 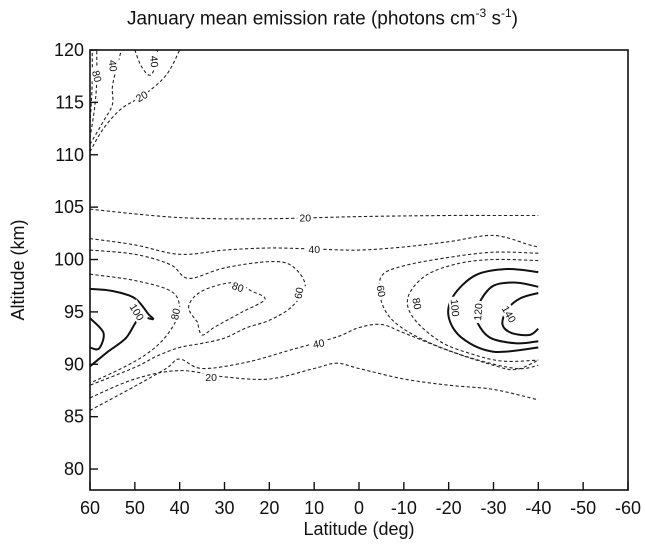 What do you see at coordinates (404, 508) in the screenshot?
I see `x-tick-label: -10` at bounding box center [404, 508].